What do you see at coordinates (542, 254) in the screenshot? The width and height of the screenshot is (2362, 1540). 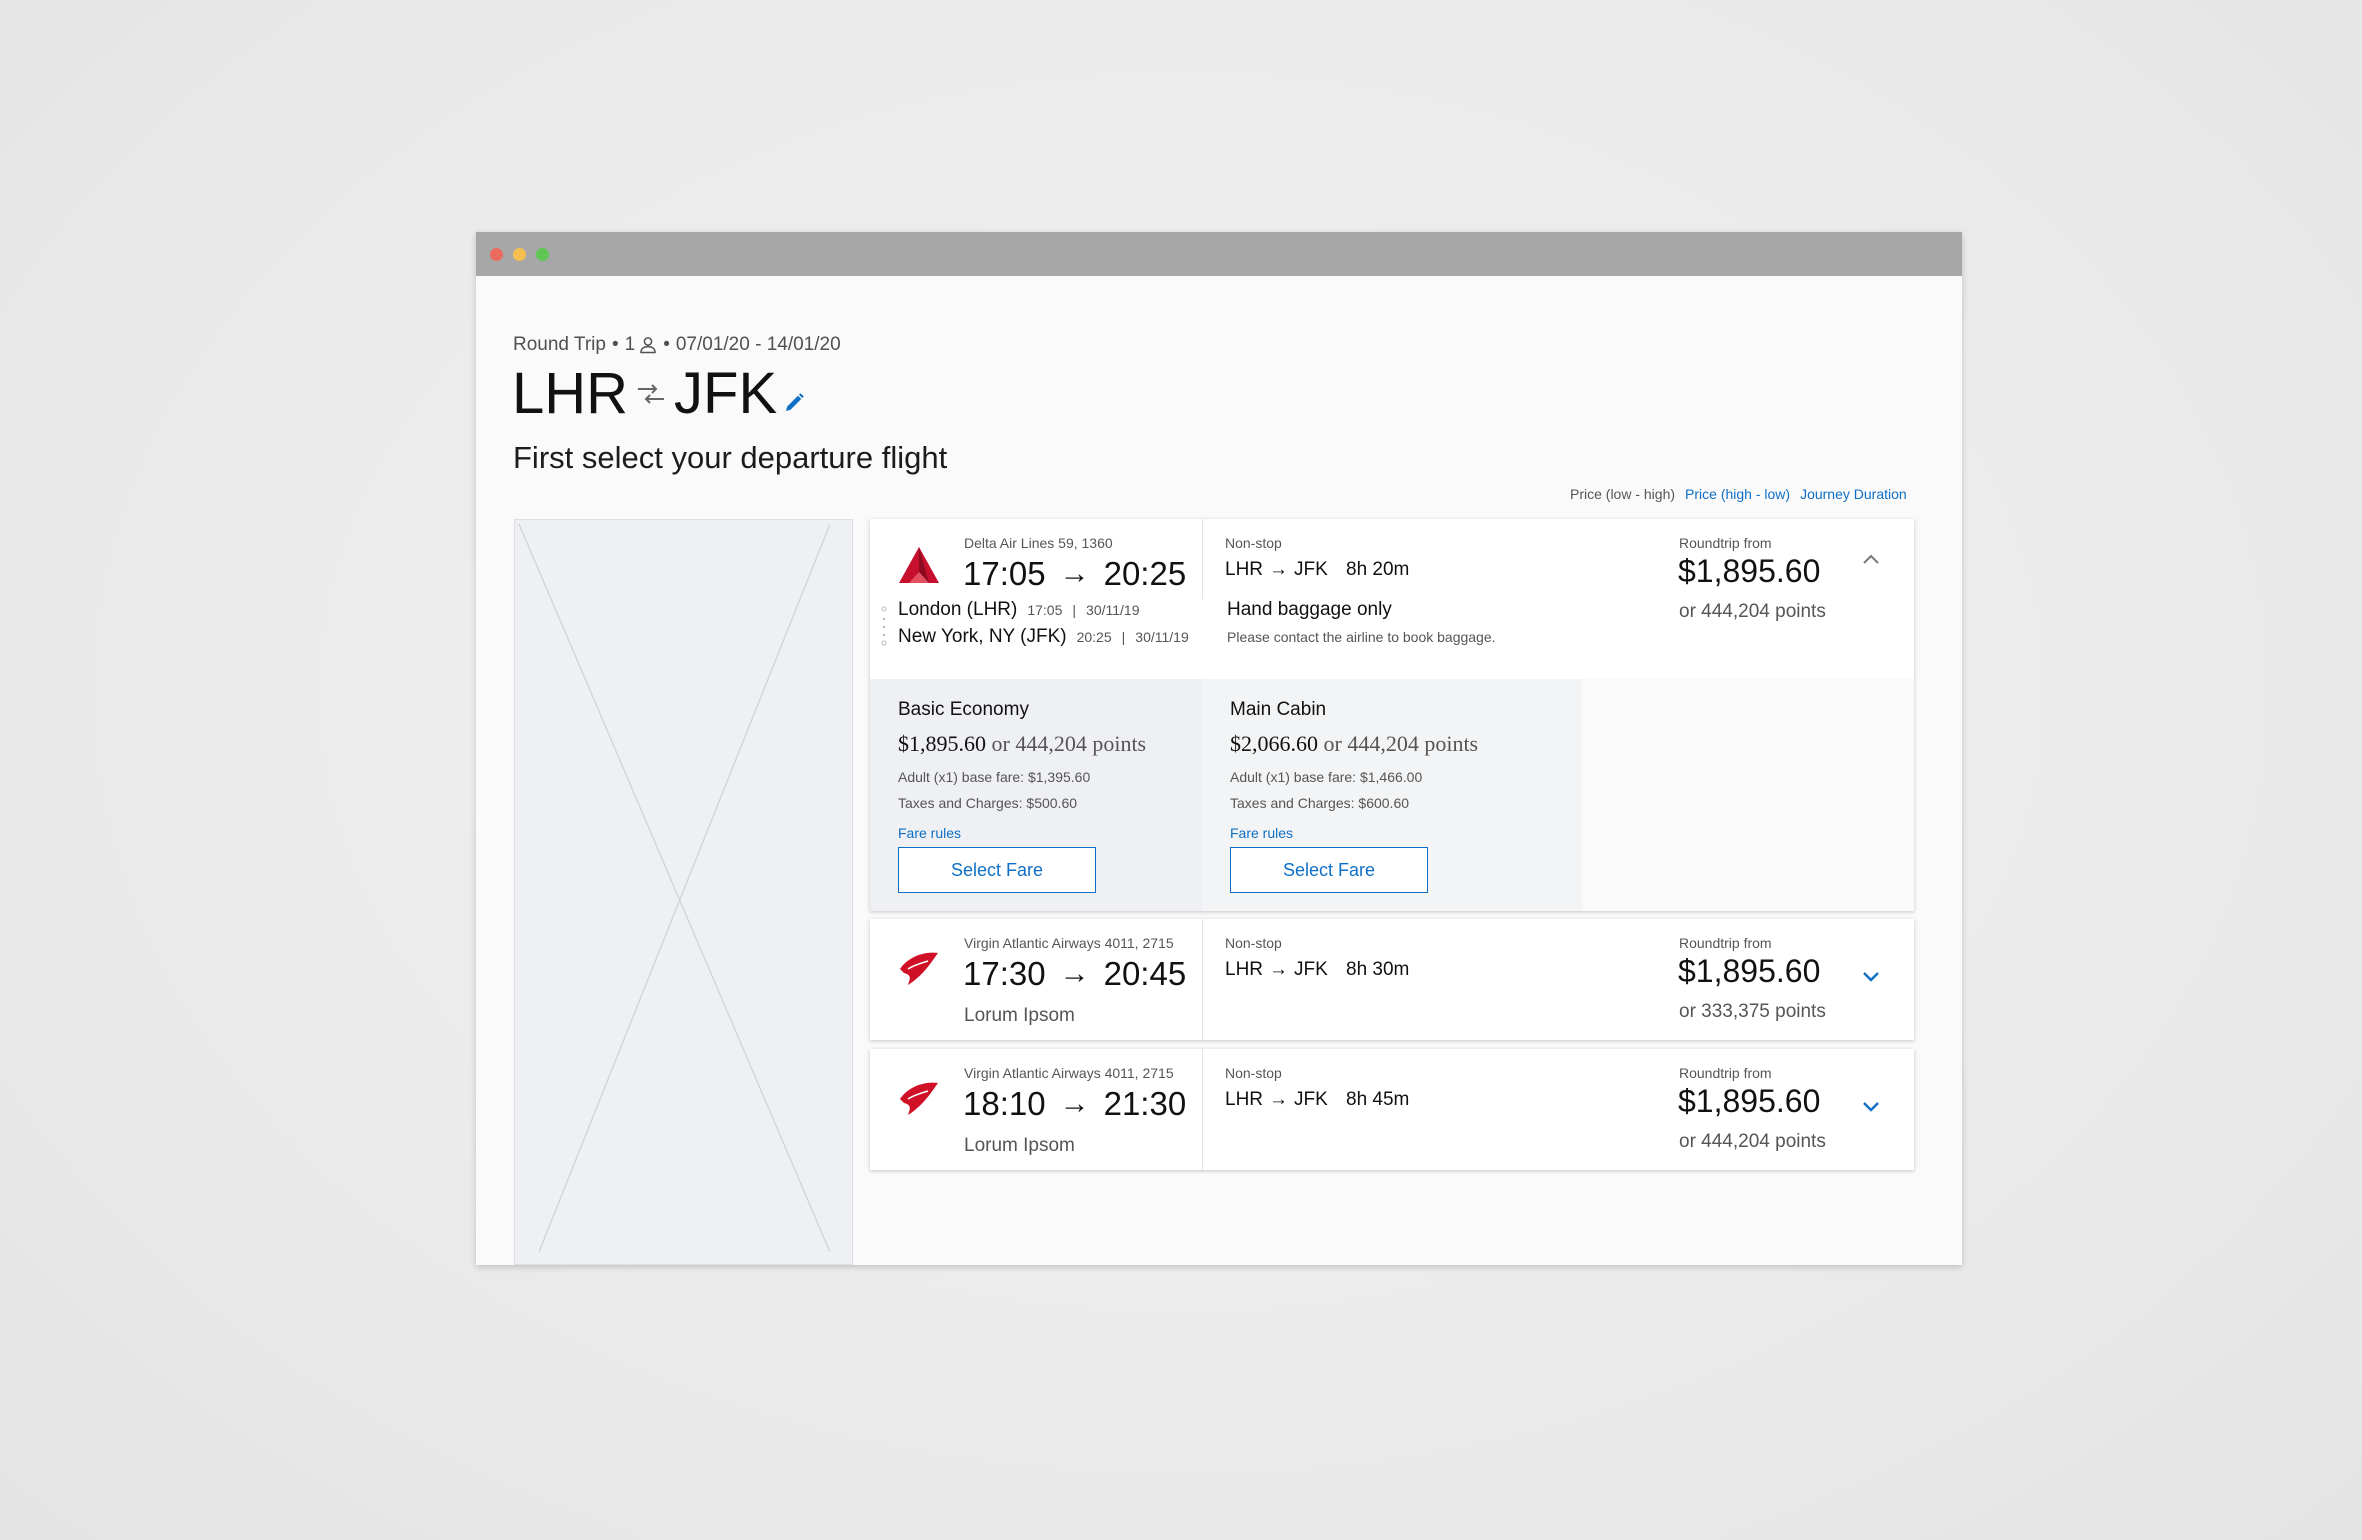 I see `maximize-window-button` at bounding box center [542, 254].